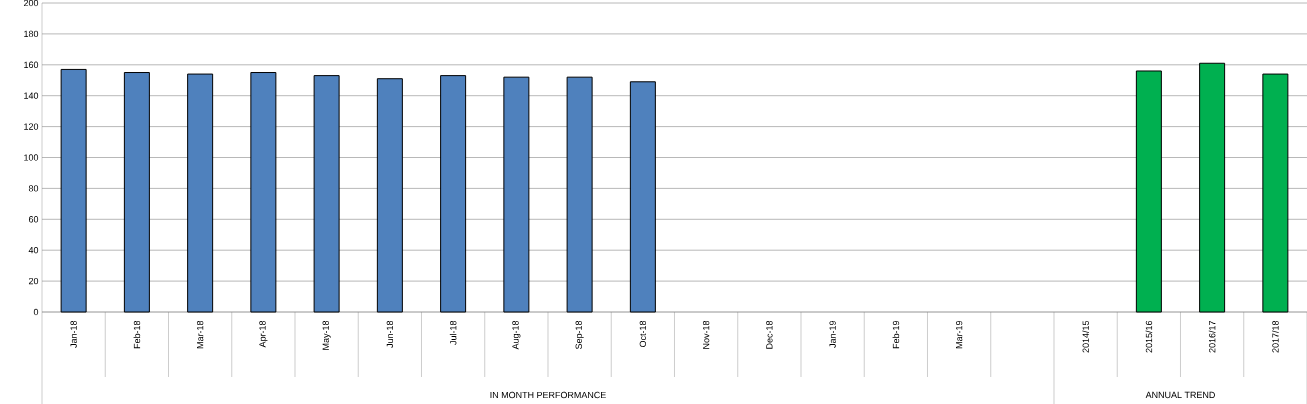 The width and height of the screenshot is (1307, 404). Describe the element at coordinates (959, 334) in the screenshot. I see `x-tick-label: Mar-19` at that location.